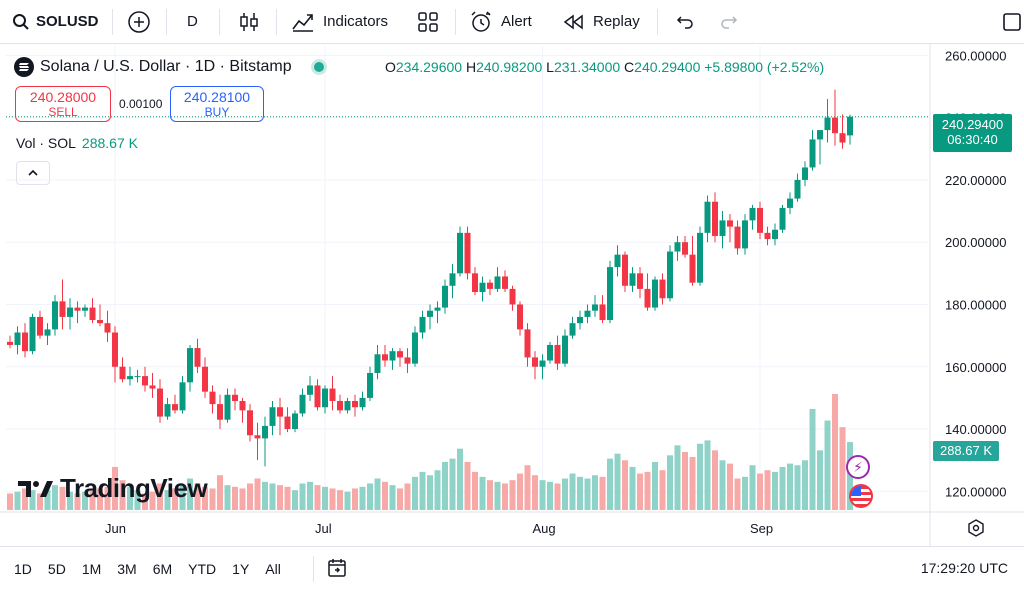 The image size is (1024, 591). Describe the element at coordinates (601, 22) in the screenshot. I see `replay-button: Replay` at that location.